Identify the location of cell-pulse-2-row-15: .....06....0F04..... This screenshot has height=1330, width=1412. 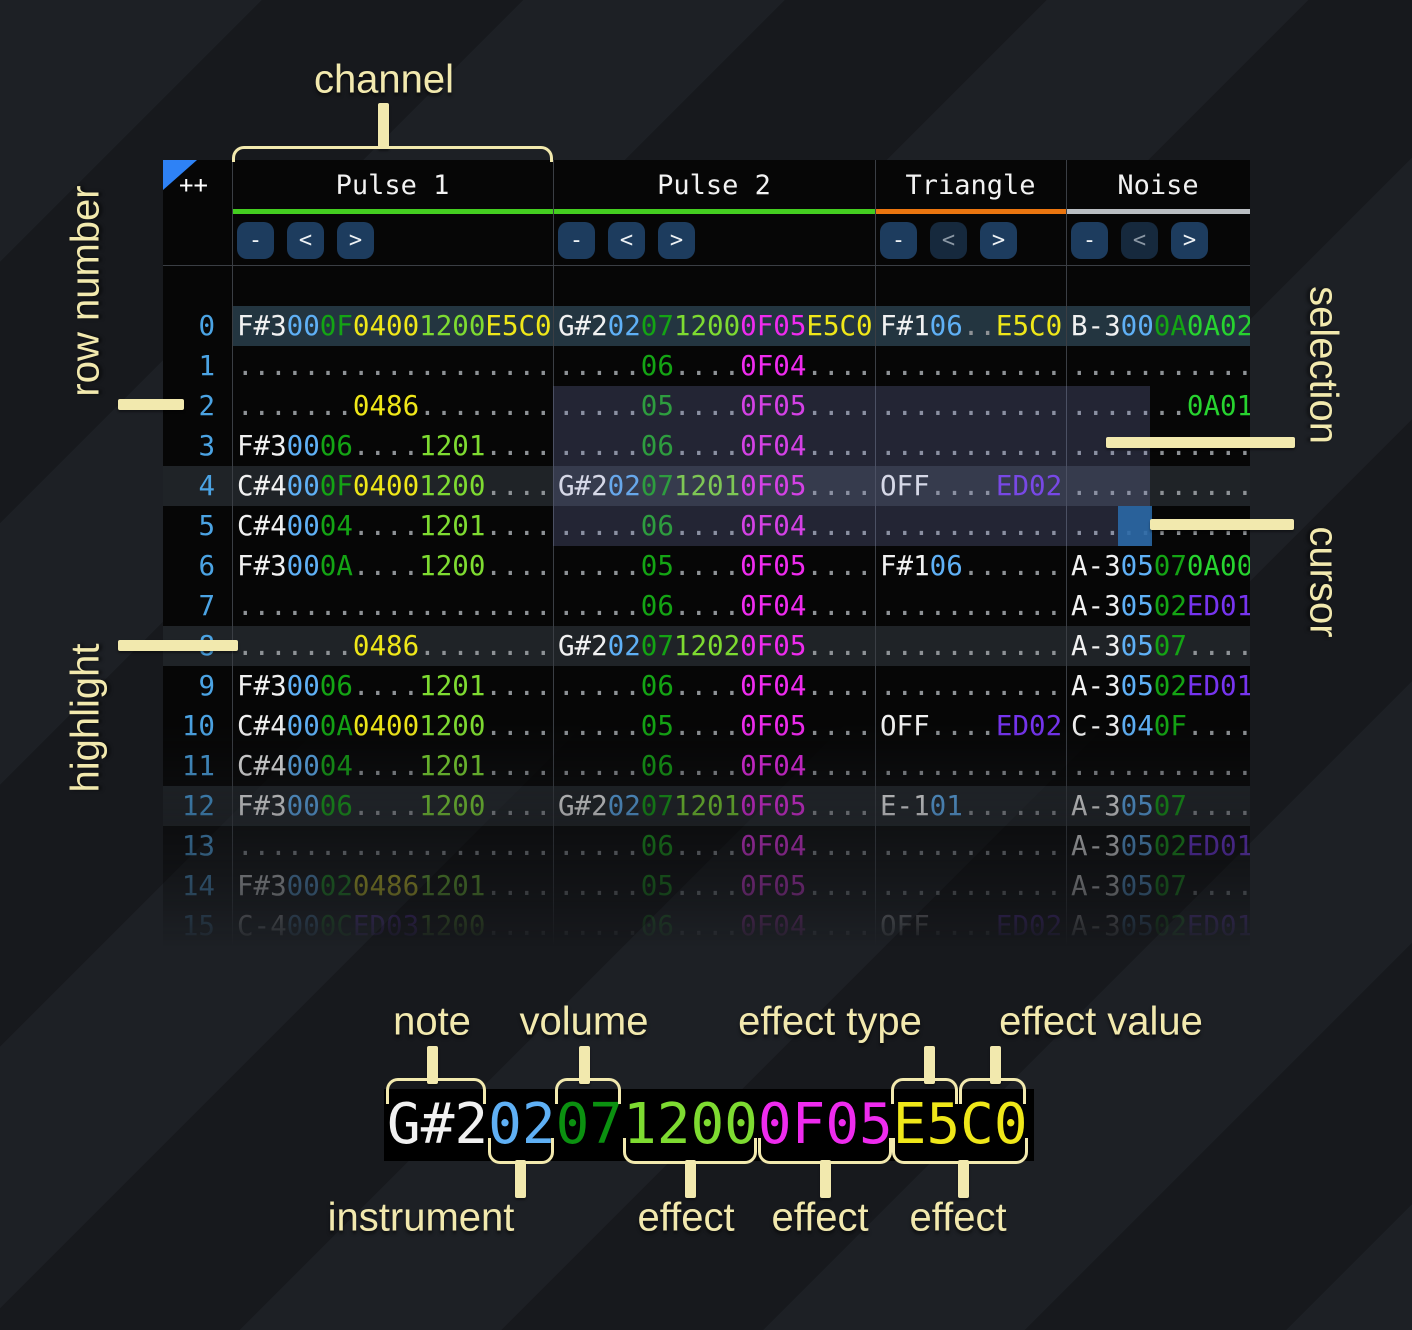
(714, 926).